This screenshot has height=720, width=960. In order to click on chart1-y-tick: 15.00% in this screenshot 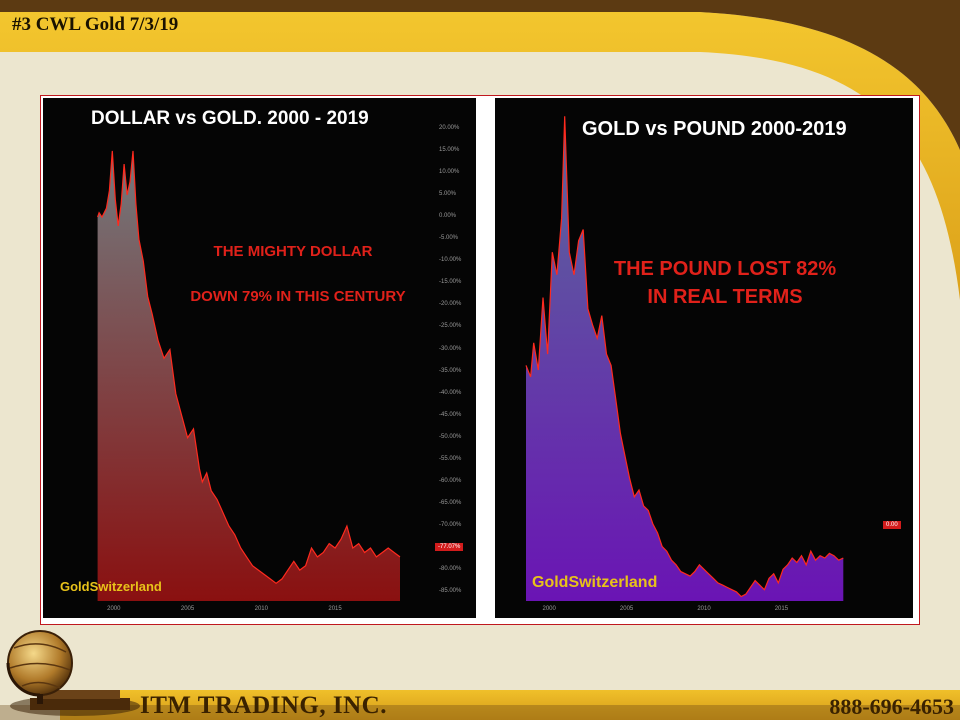, I will do `click(449, 149)`.